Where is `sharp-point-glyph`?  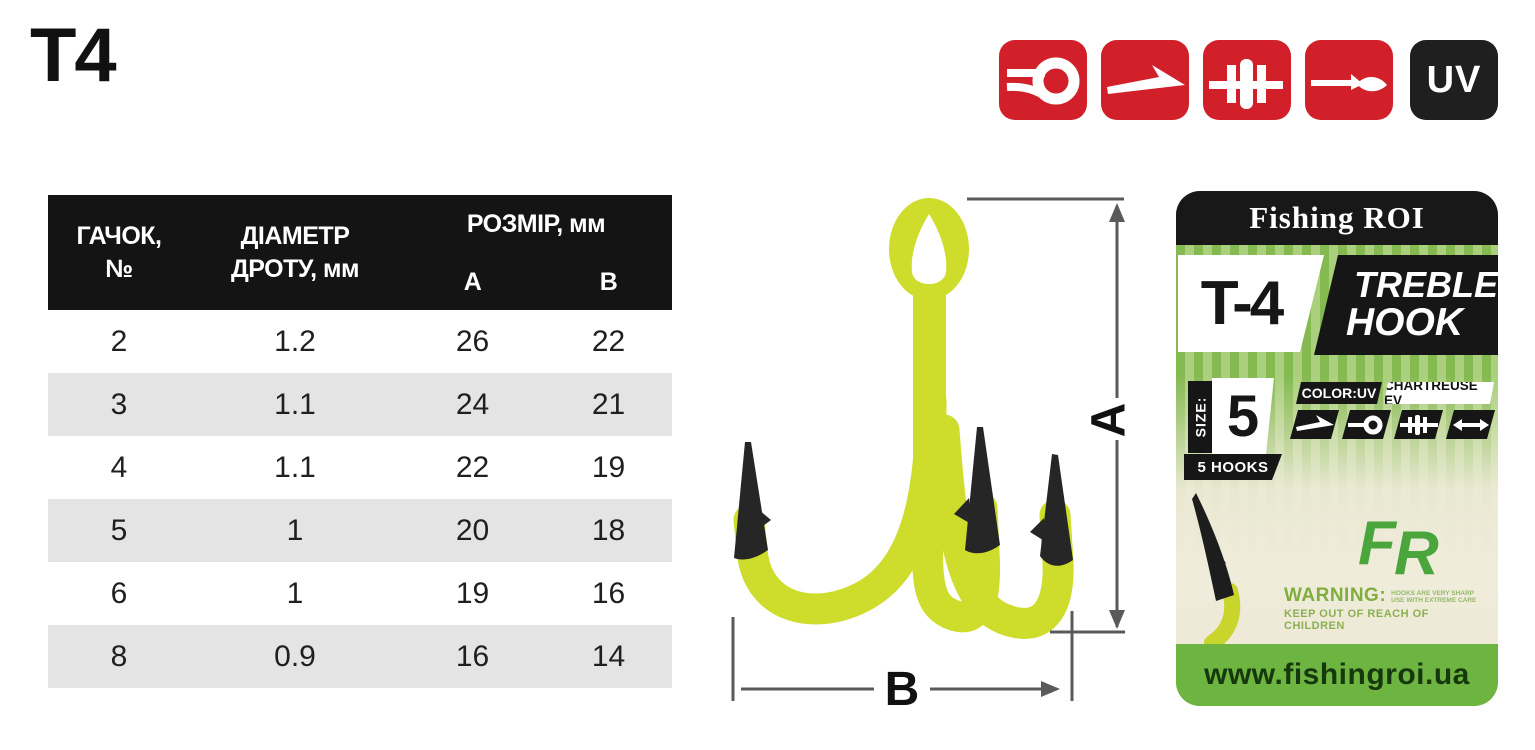
sharp-point-glyph is located at coordinates (1146, 79).